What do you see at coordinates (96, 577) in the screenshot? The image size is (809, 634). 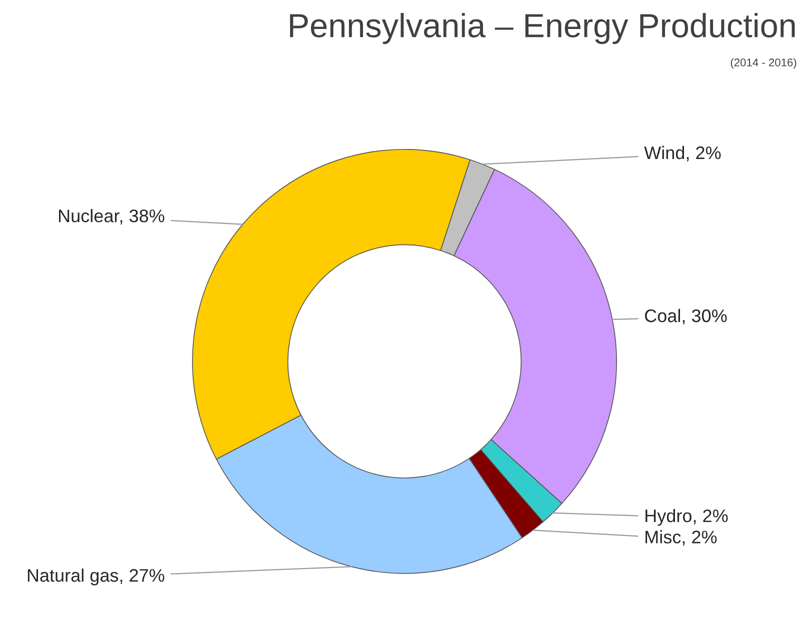 I see `slice-label: Natural gas, 27%` at bounding box center [96, 577].